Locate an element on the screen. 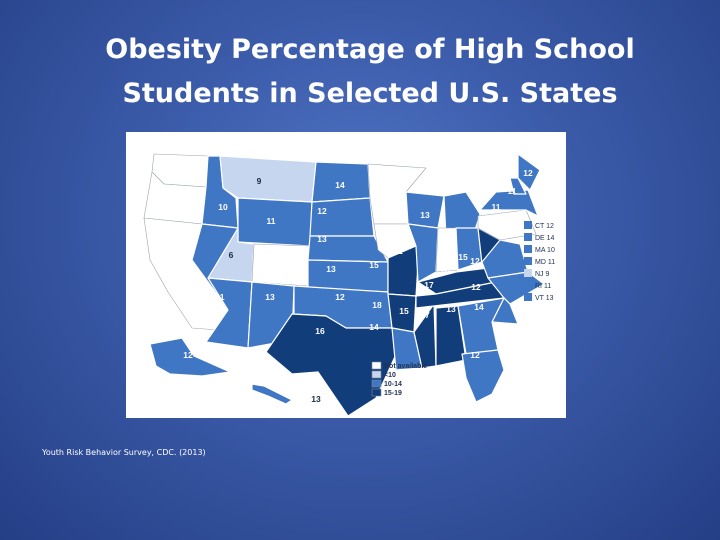  legend-label: 10-14 is located at coordinates (393, 384).